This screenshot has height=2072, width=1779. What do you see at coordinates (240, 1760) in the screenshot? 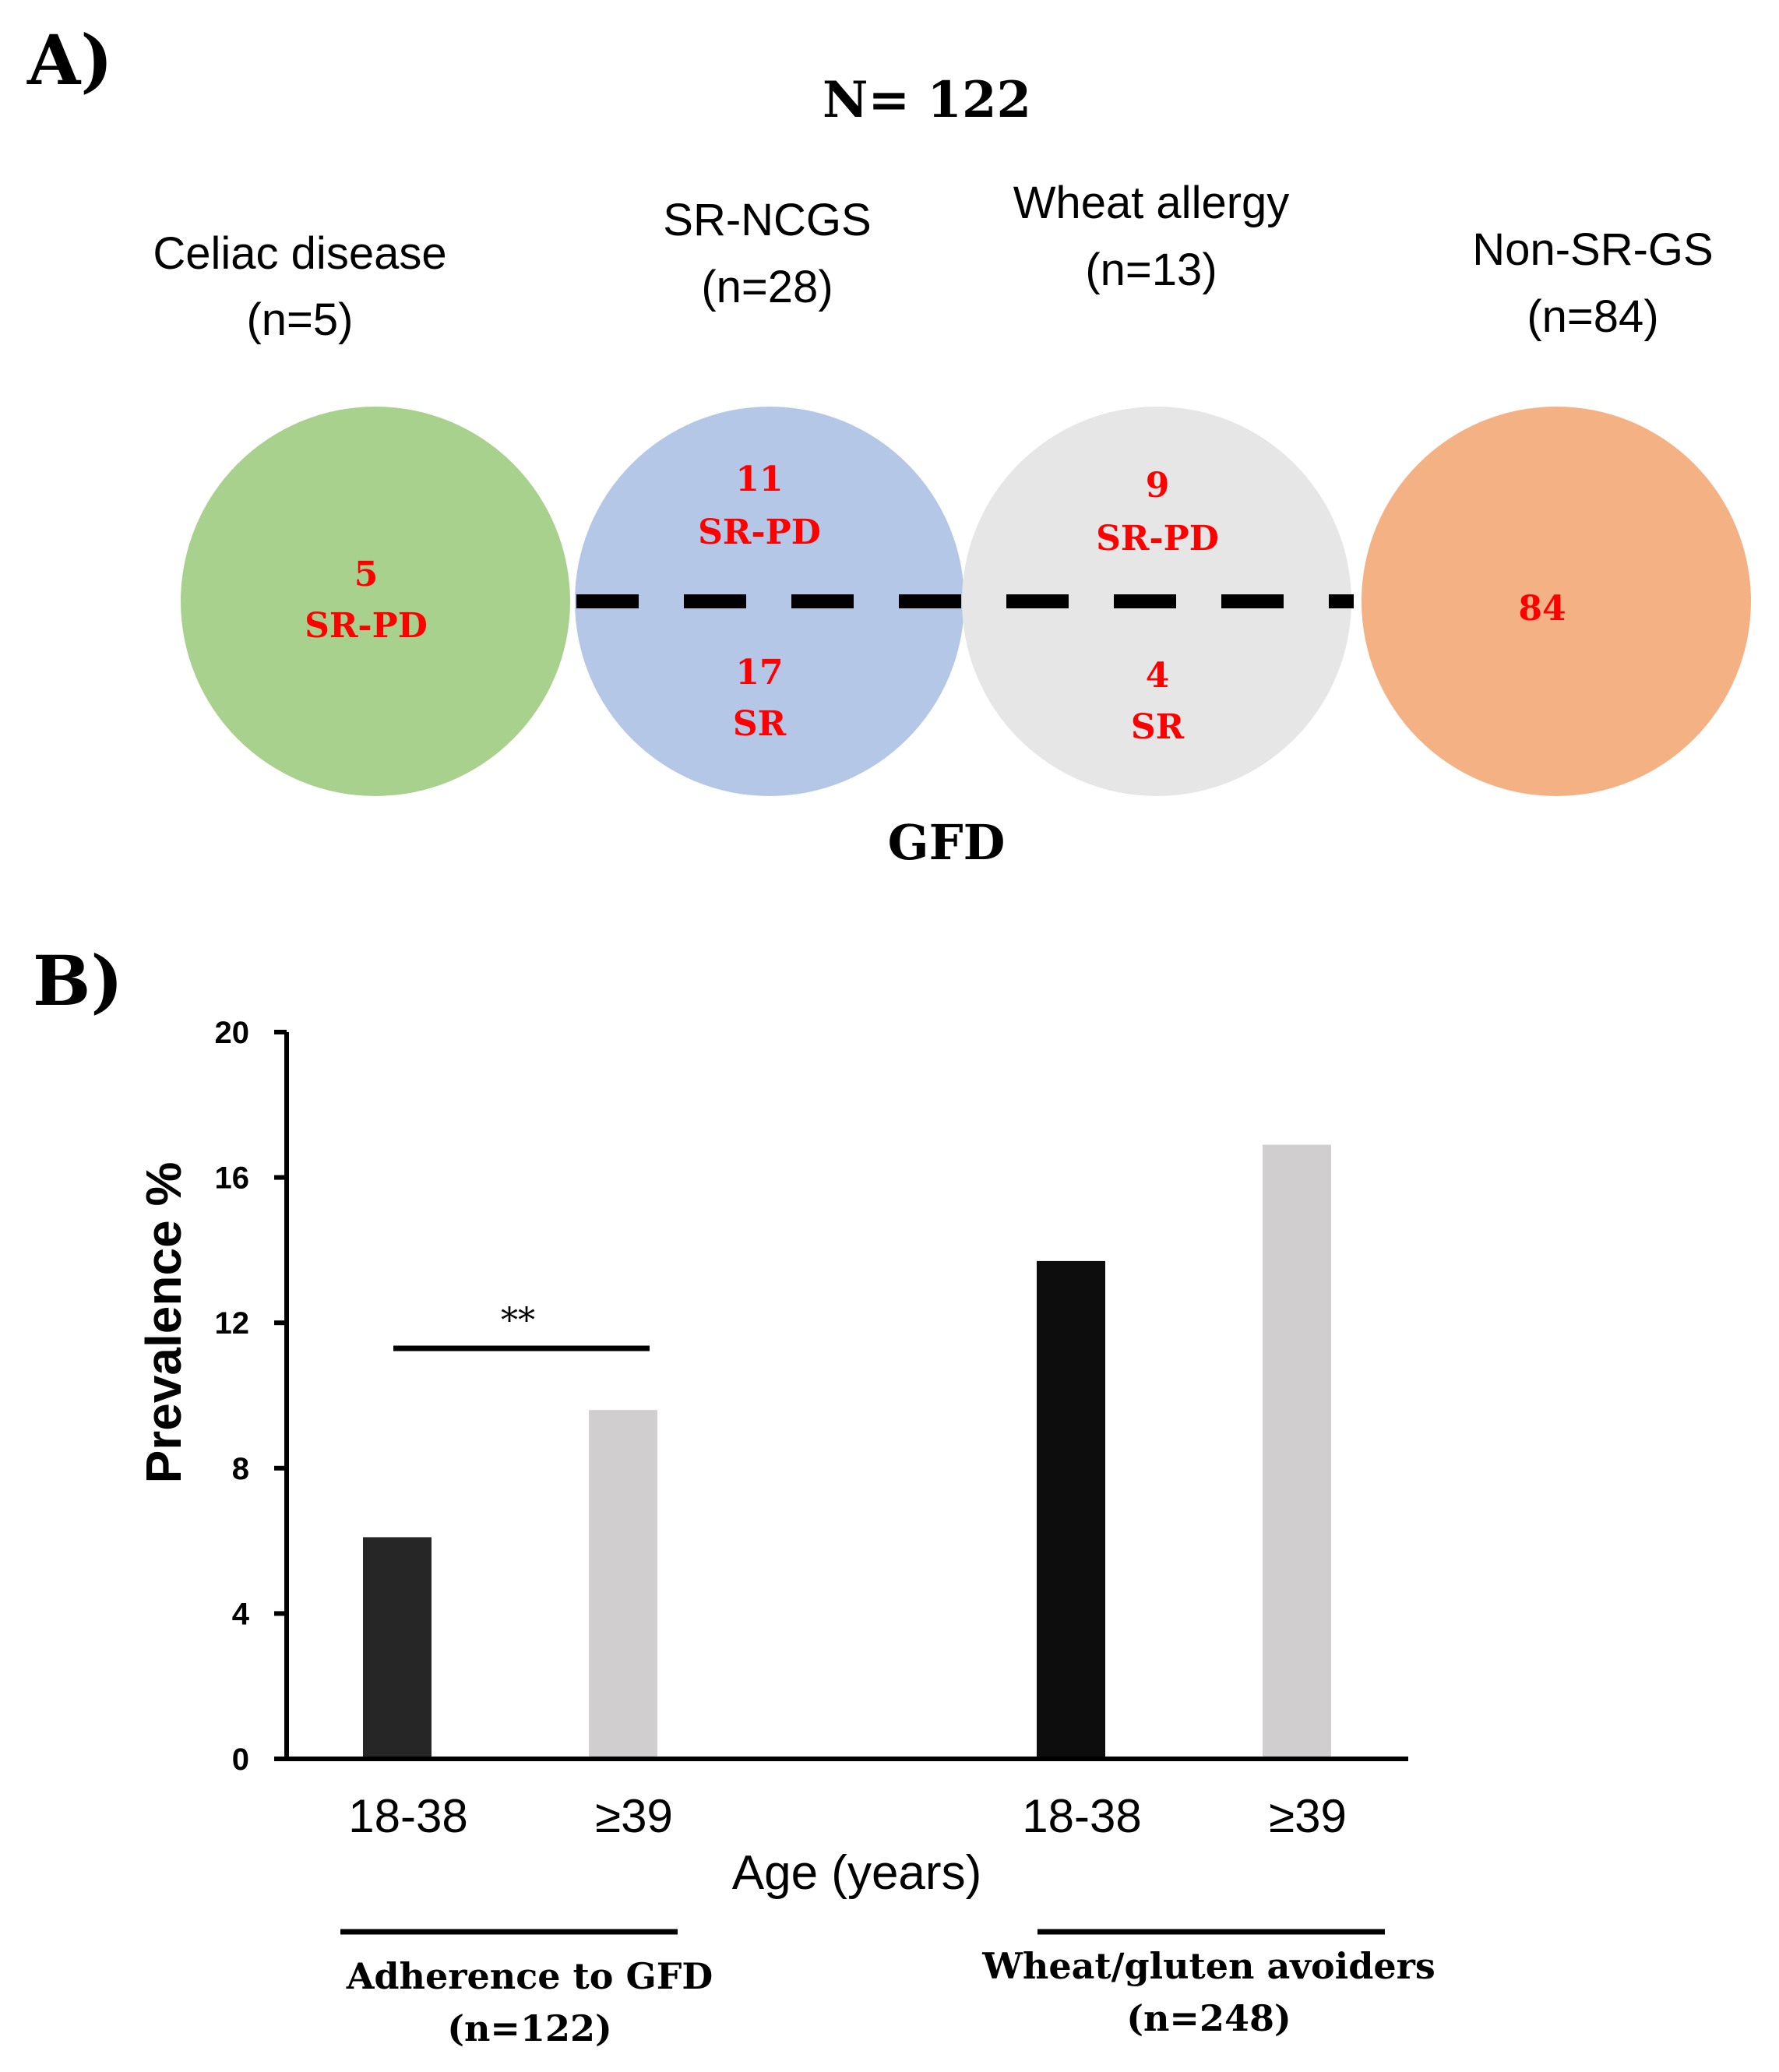
I see `y-tick-label-0: 0` at bounding box center [240, 1760].